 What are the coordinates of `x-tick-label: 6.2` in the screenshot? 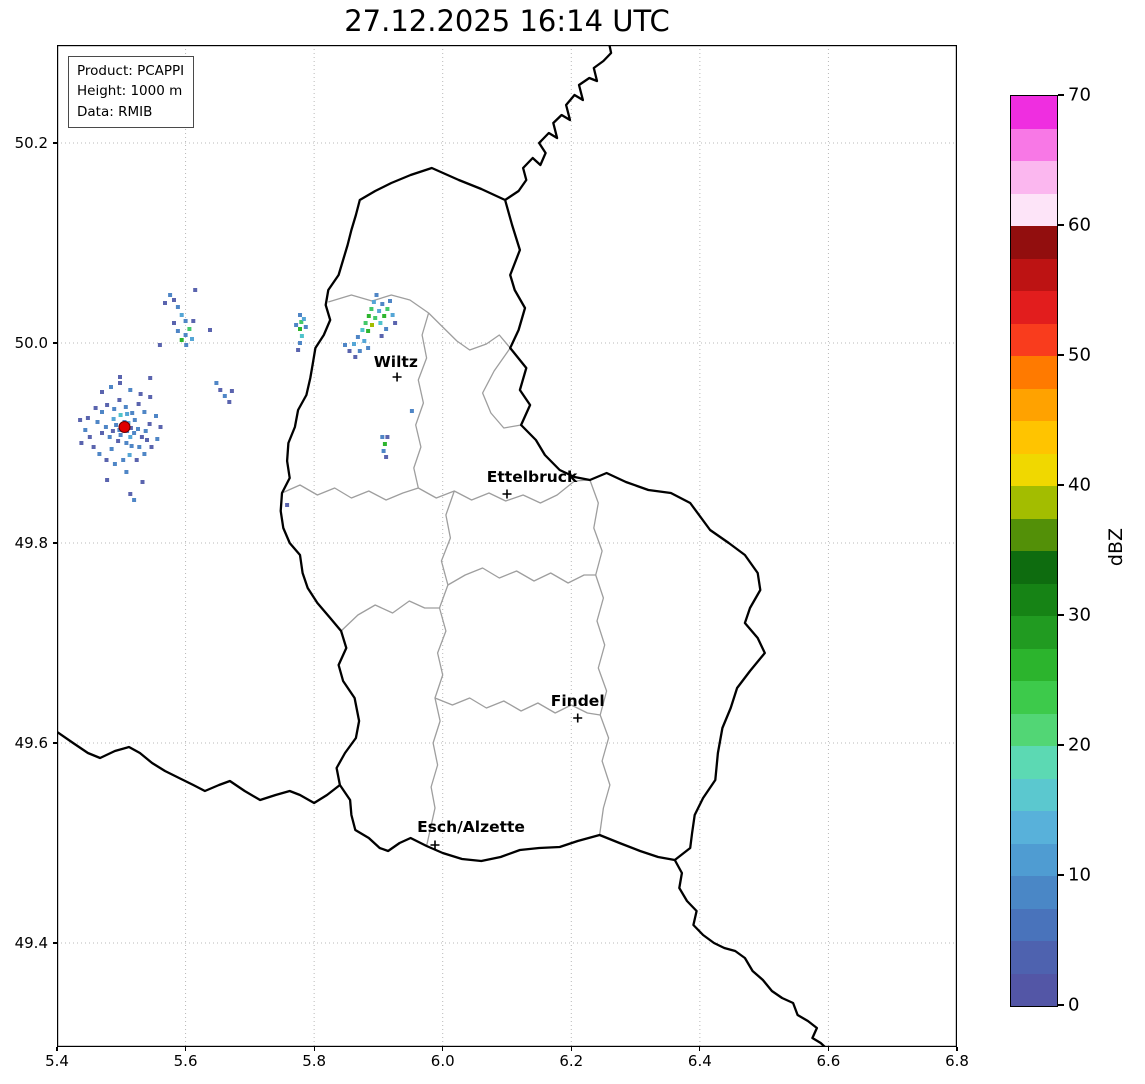 It's located at (571, 1061).